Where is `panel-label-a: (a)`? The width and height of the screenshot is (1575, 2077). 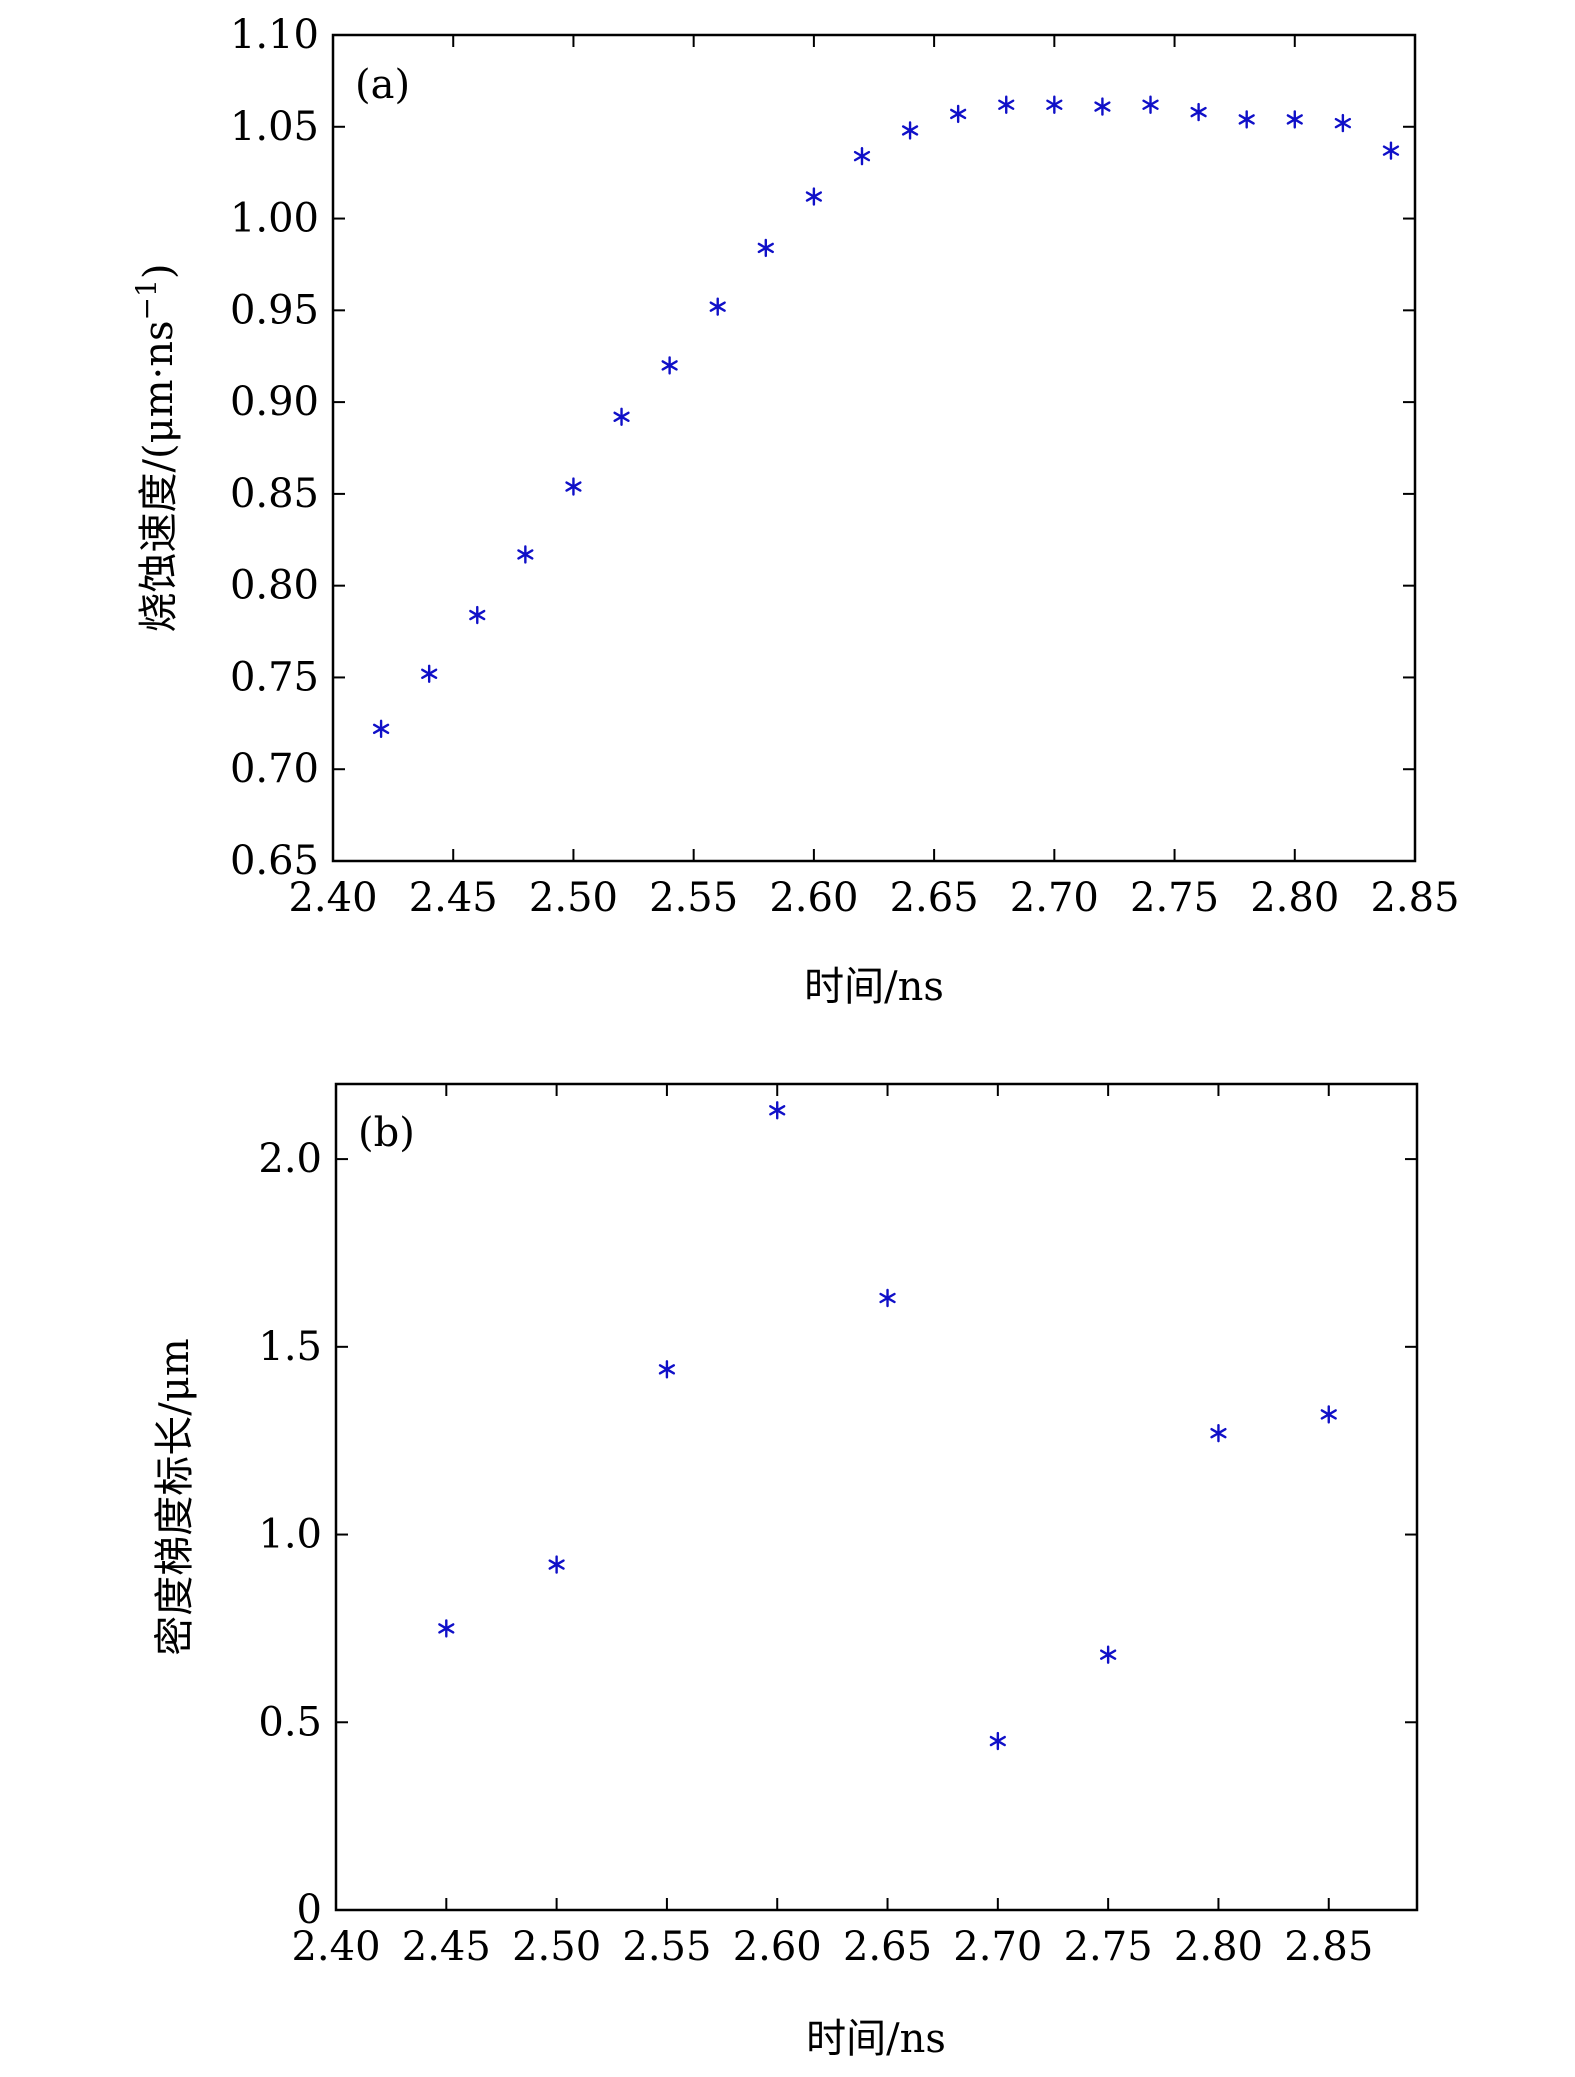
panel-label-a: (a) is located at coordinates (382, 85).